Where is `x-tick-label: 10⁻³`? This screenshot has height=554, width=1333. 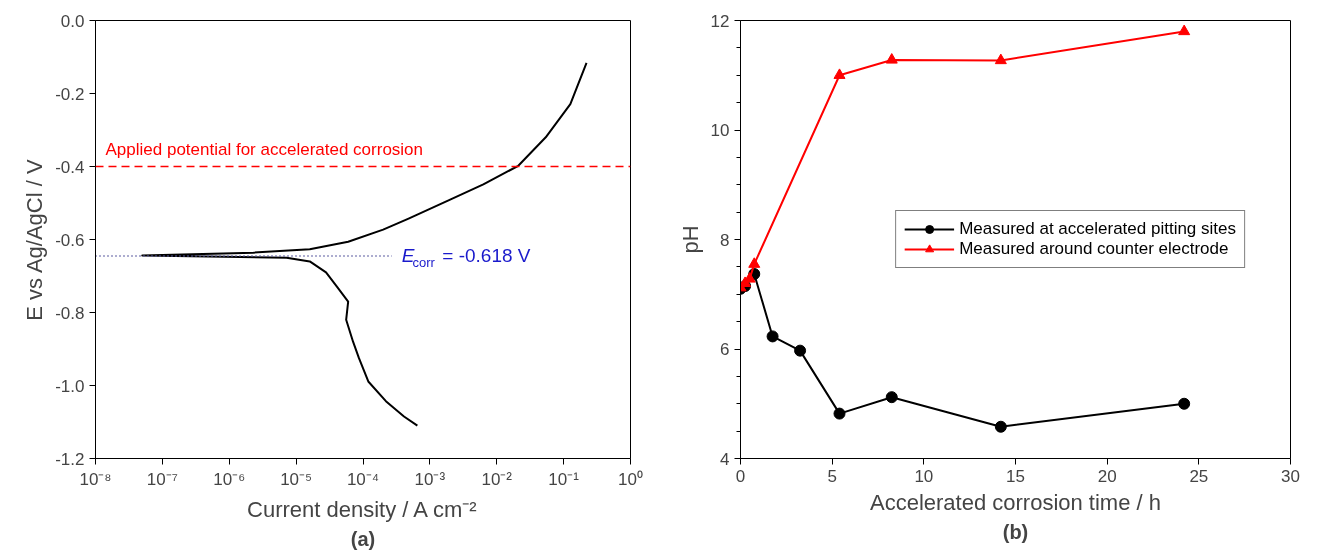 x-tick-label: 10⁻³ is located at coordinates (430, 479).